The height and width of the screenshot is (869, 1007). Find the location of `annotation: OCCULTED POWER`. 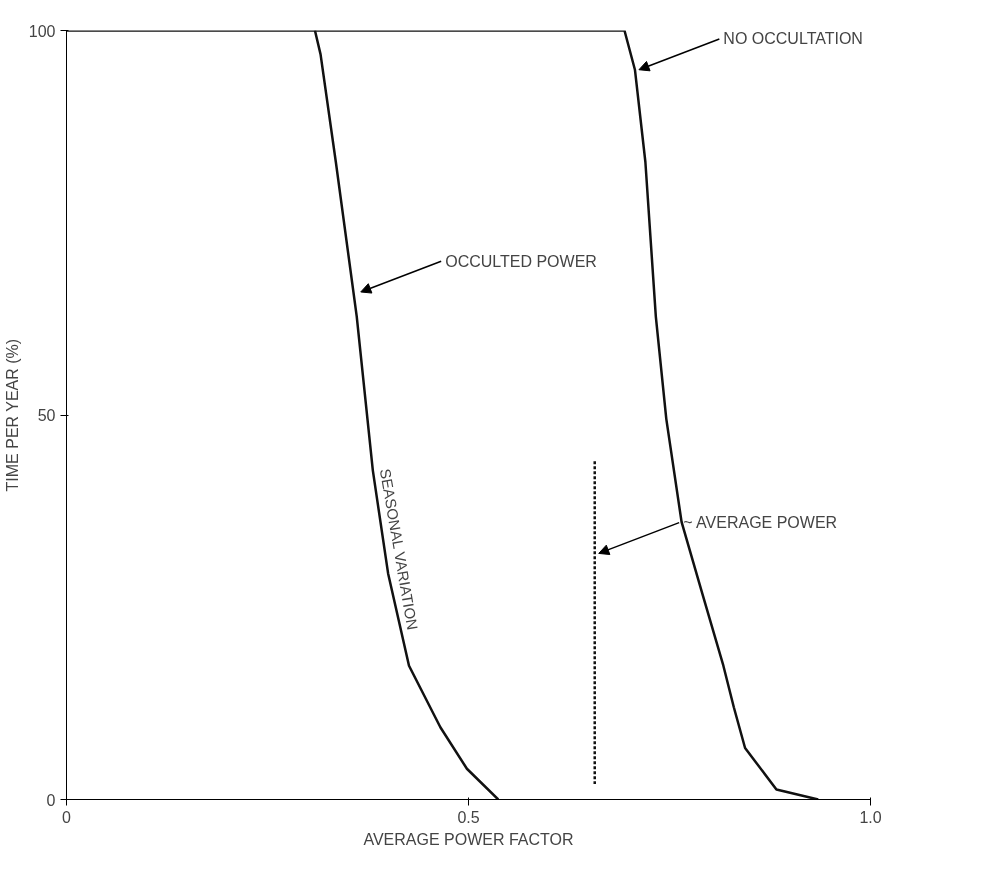

annotation: OCCULTED POWER is located at coordinates (521, 261).